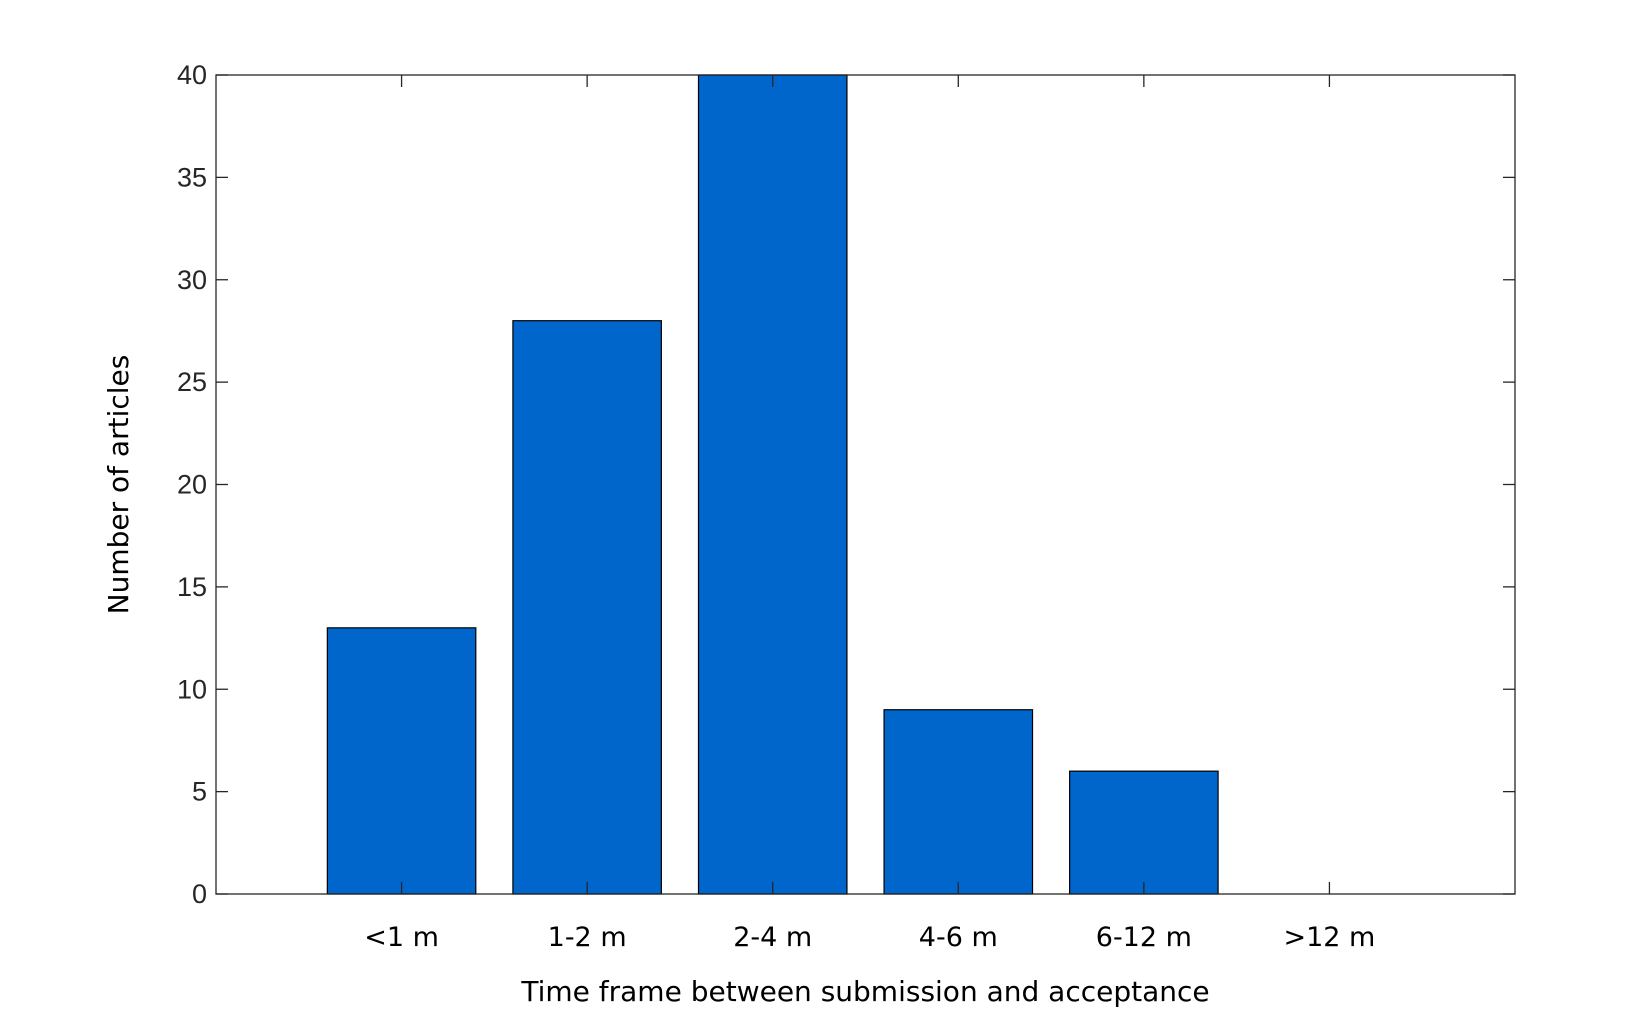 The height and width of the screenshot is (1019, 1650). What do you see at coordinates (869, 937) in the screenshot?
I see `x-tick-labels: <1 m 1-2 m 2-4 m 4-6 m 6-12 m >12 m` at bounding box center [869, 937].